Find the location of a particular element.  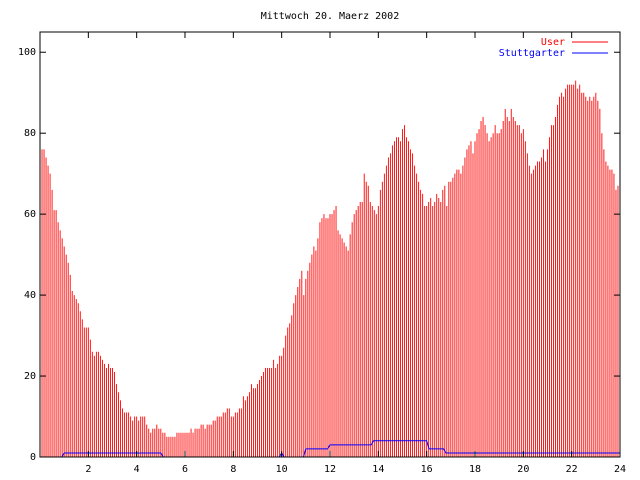

x-tick-label: 12 is located at coordinates (330, 469).